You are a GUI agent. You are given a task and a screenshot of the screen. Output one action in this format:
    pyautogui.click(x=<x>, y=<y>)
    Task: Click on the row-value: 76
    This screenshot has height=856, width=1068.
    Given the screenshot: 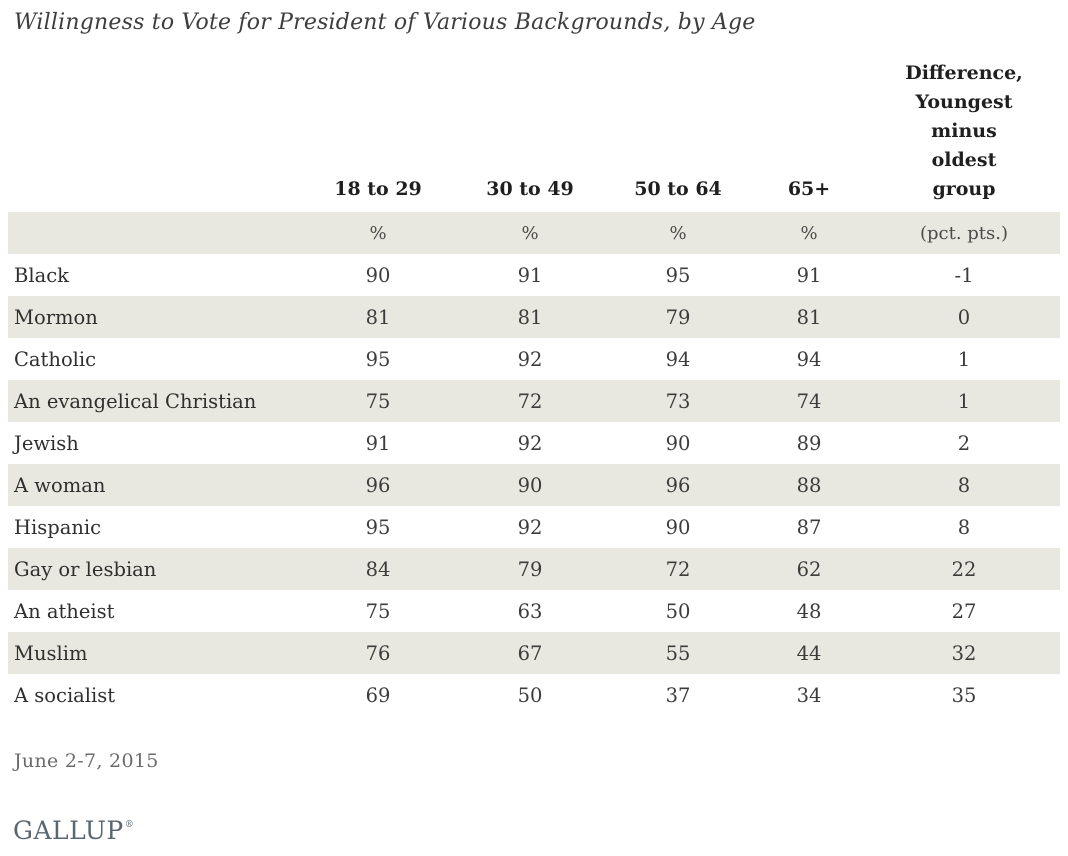 What is the action you would take?
    pyautogui.click(x=378, y=653)
    